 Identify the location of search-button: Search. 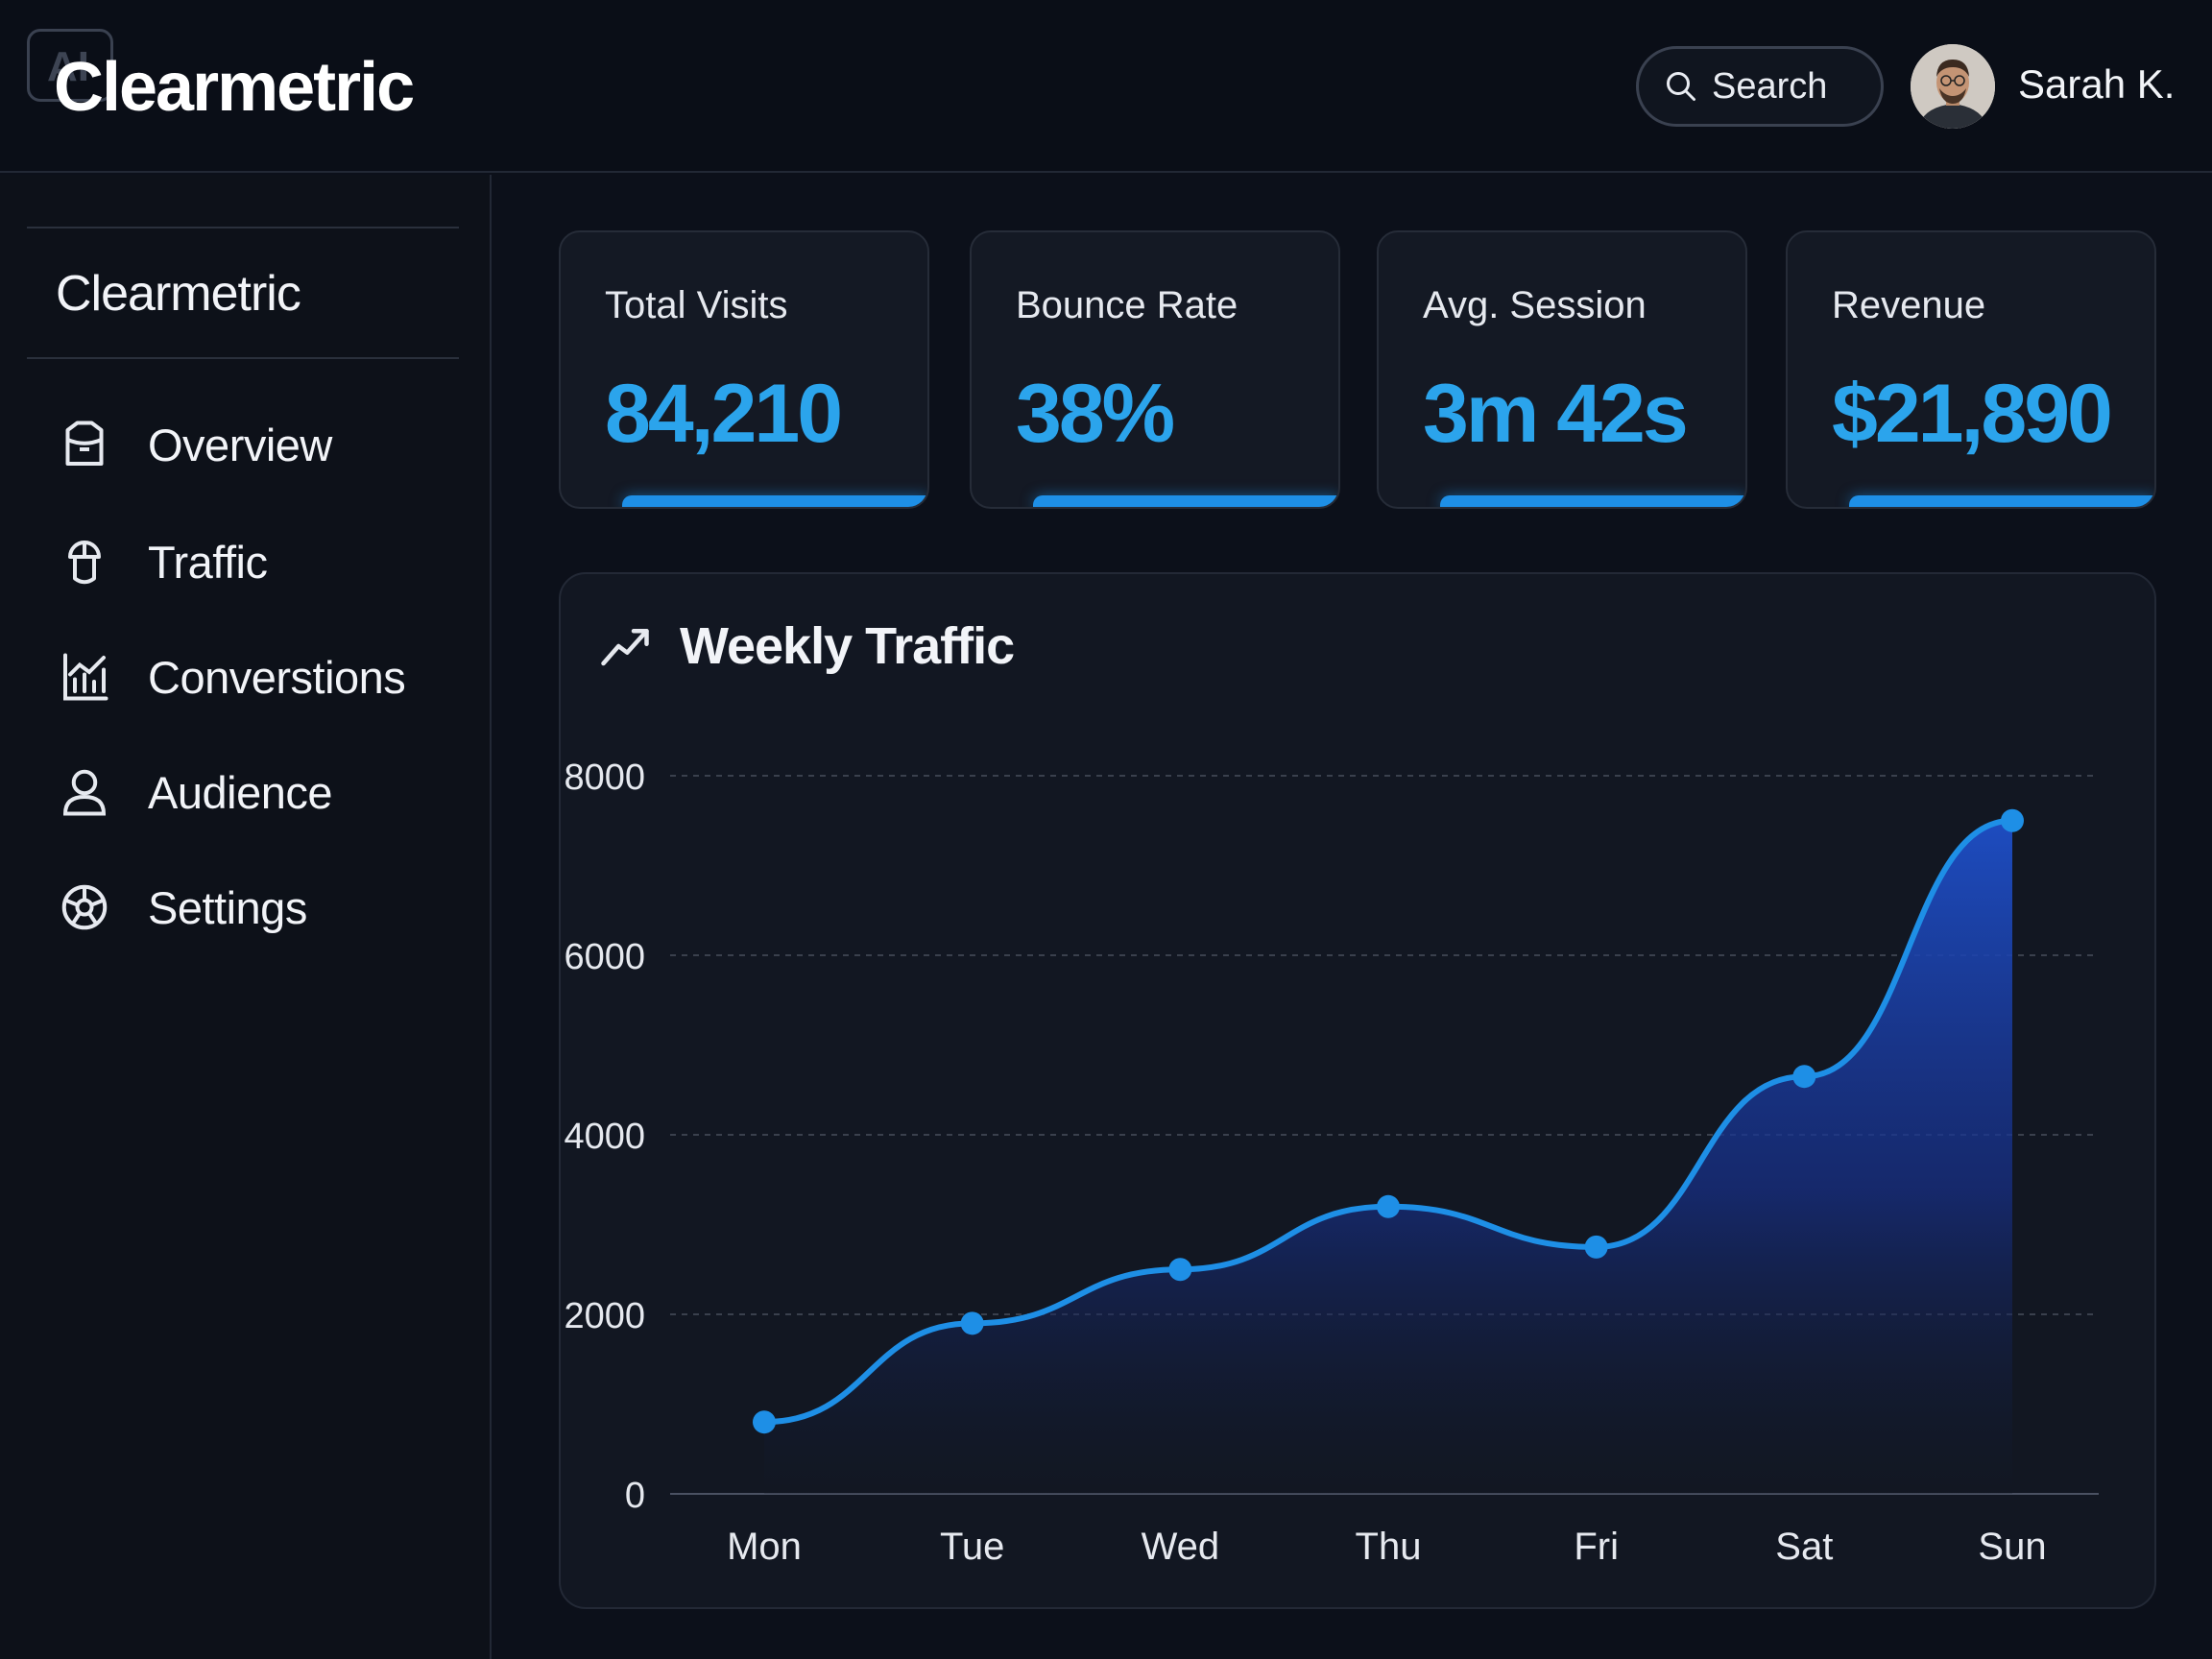
(1760, 86).